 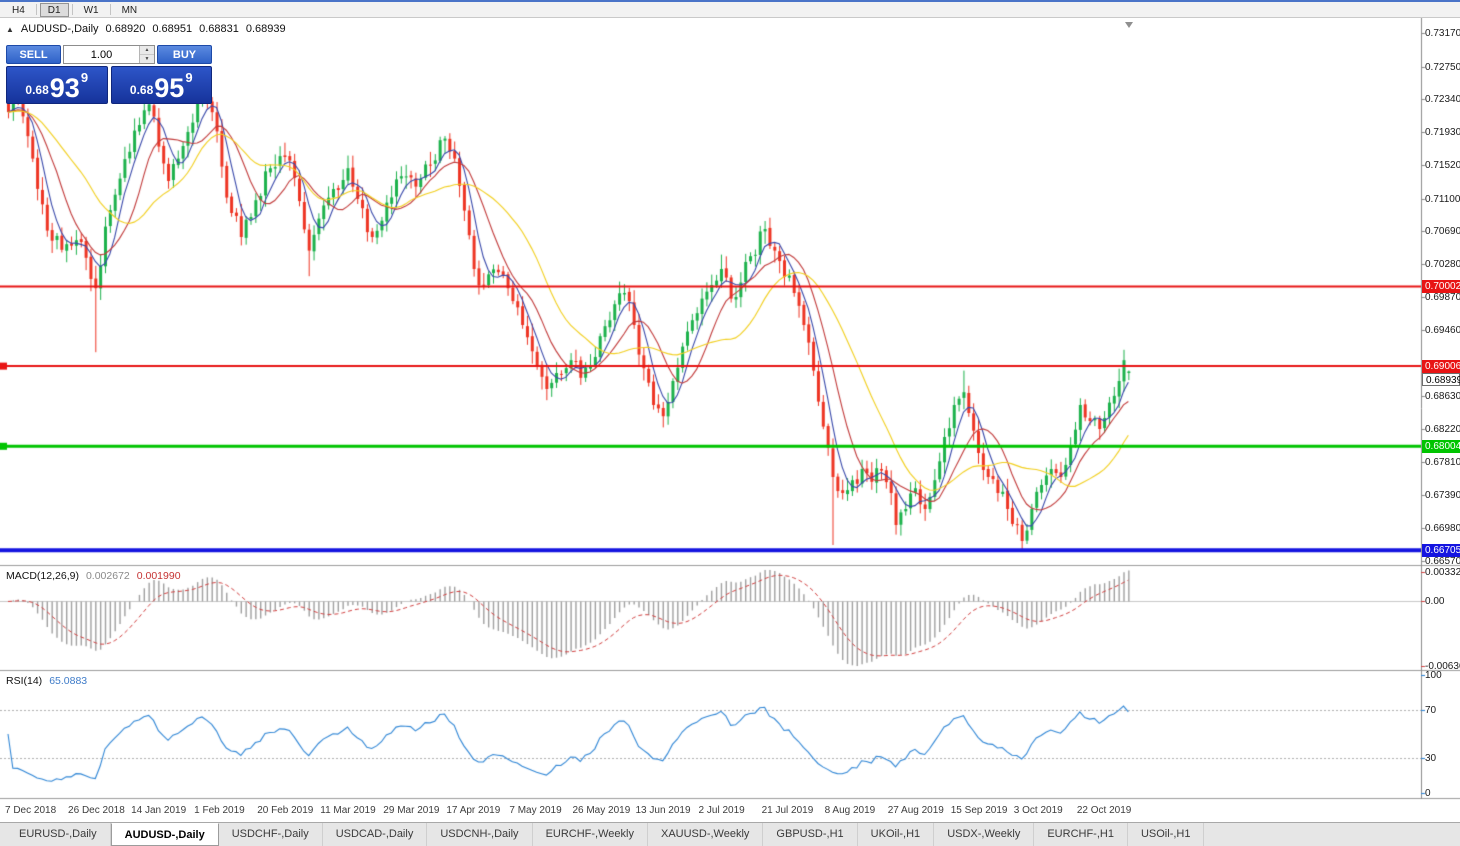 What do you see at coordinates (1442, 462) in the screenshot?
I see `price-scale-tick: 0.67810` at bounding box center [1442, 462].